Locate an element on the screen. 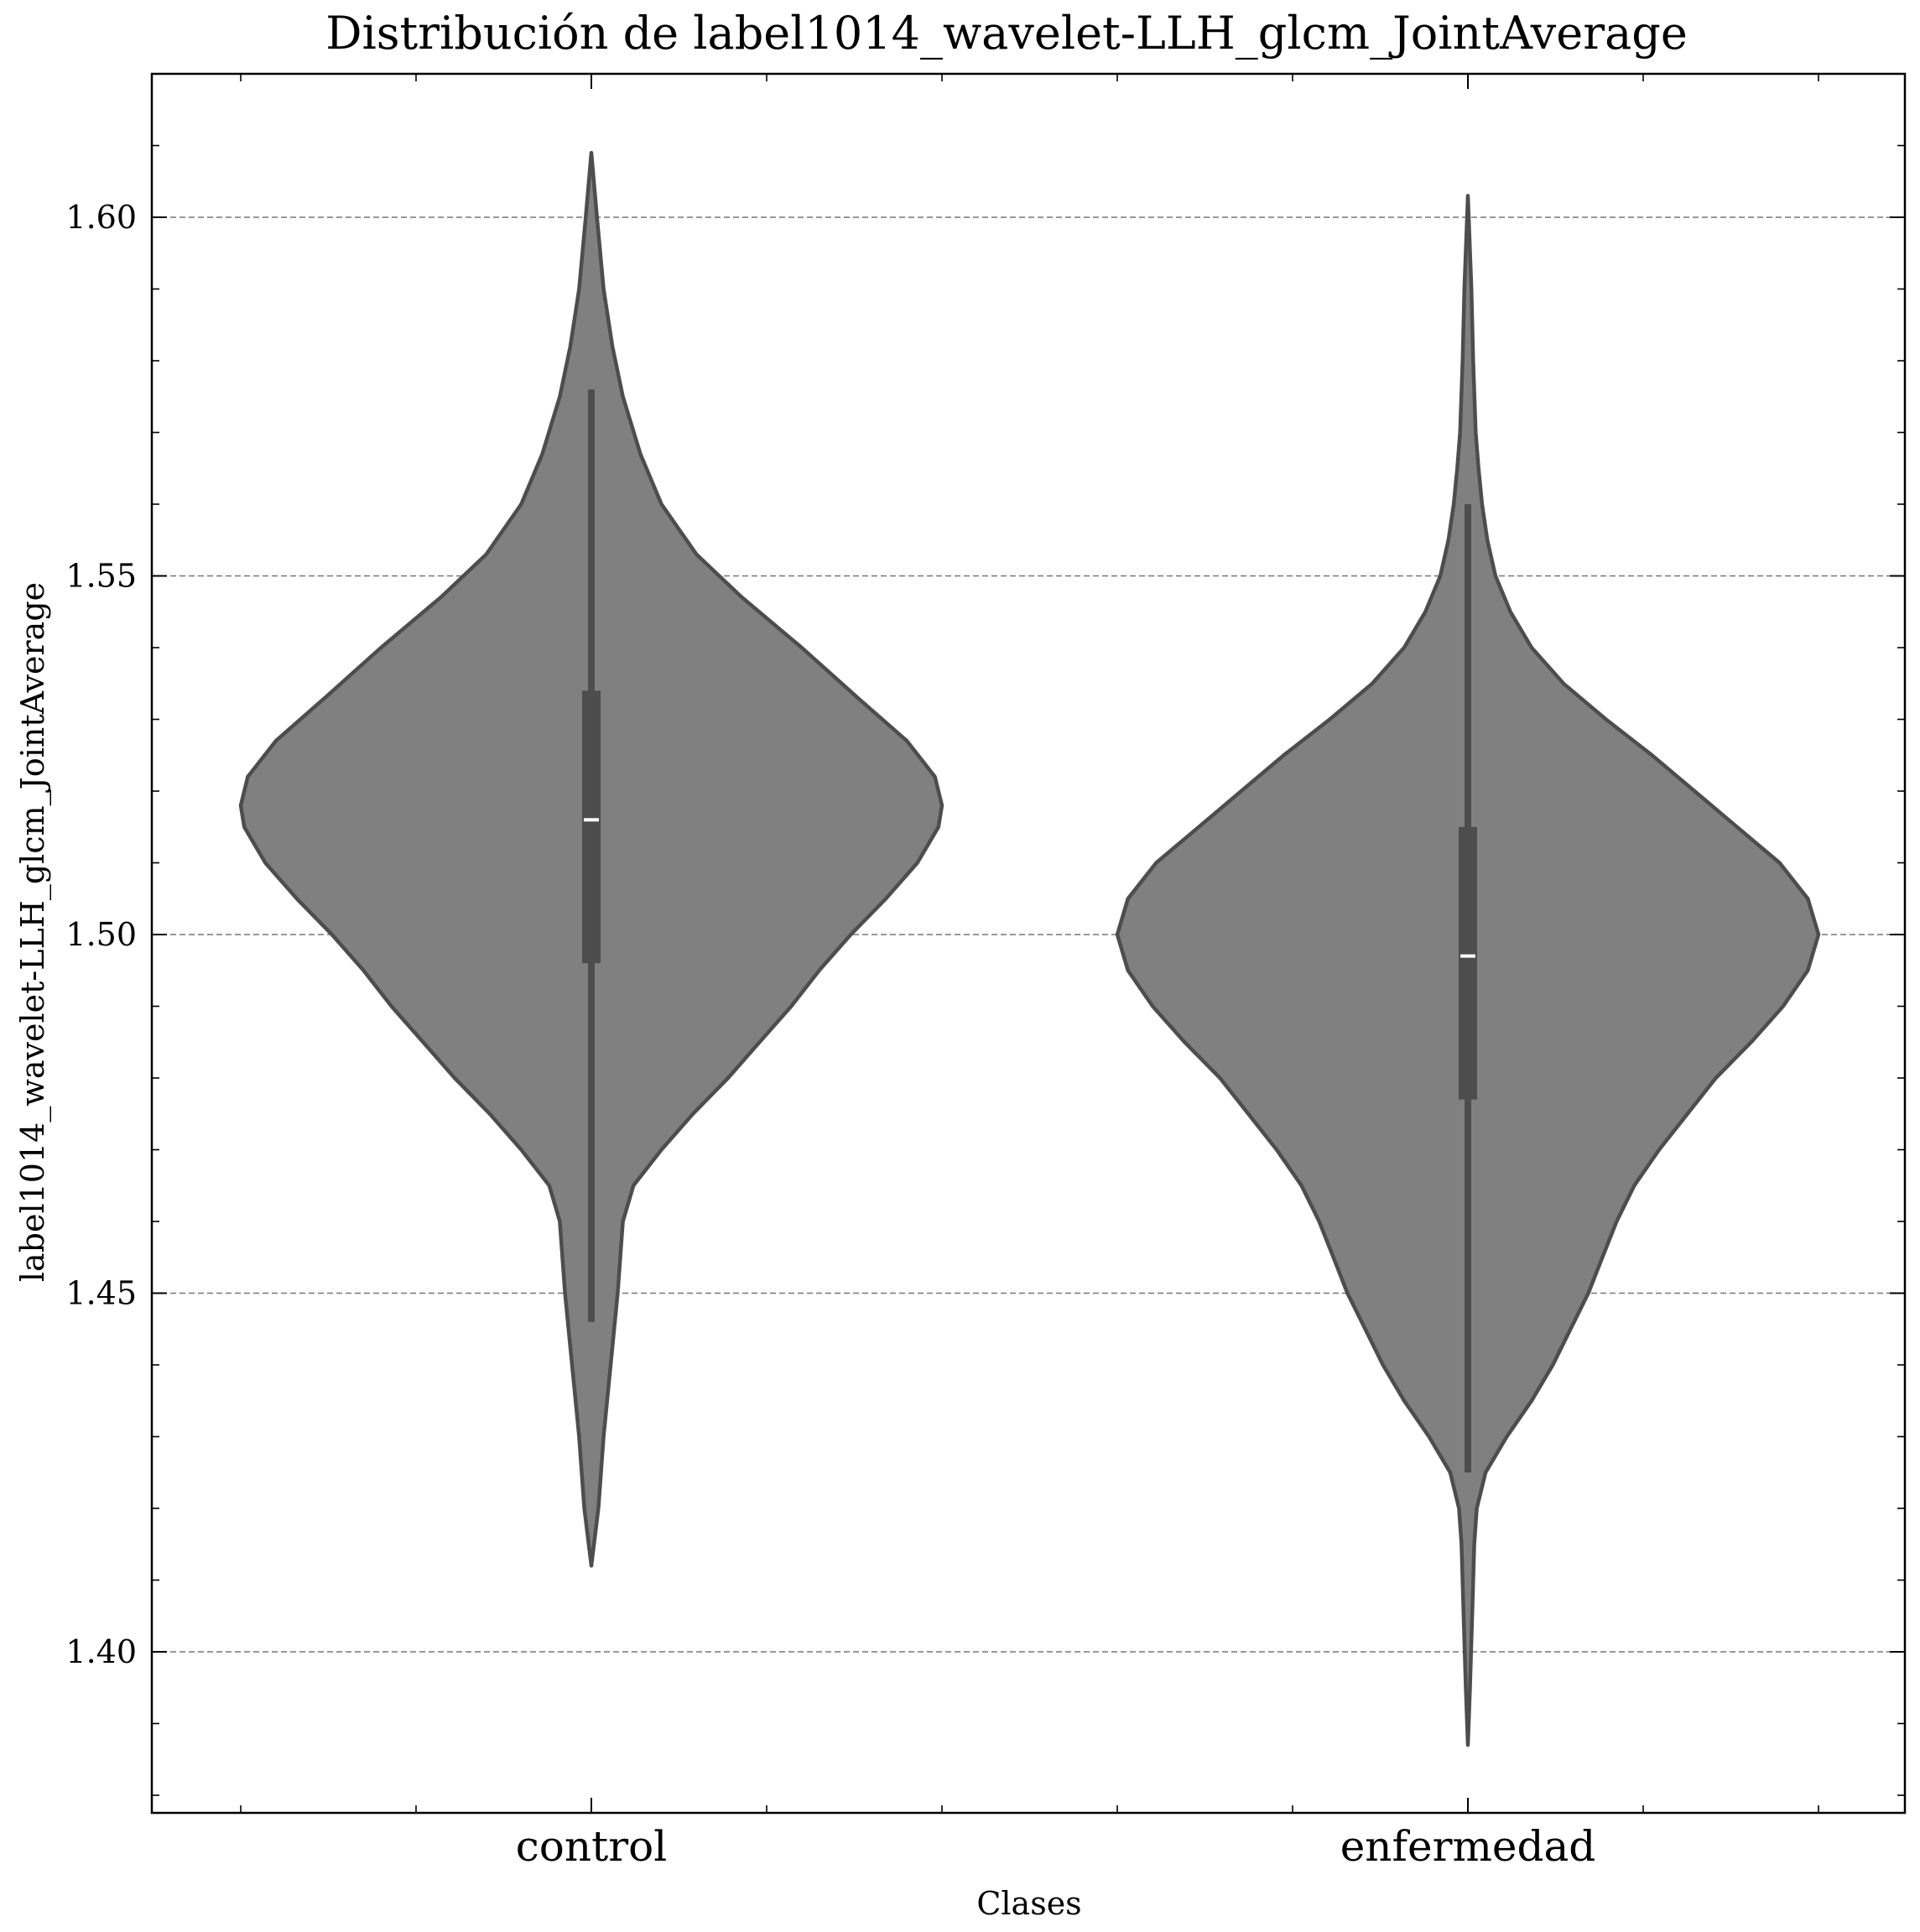 The height and width of the screenshot is (1932, 1920). y-axis-label: label1014_wavelet-LLH_glcm_JointAverage is located at coordinates (33, 932).